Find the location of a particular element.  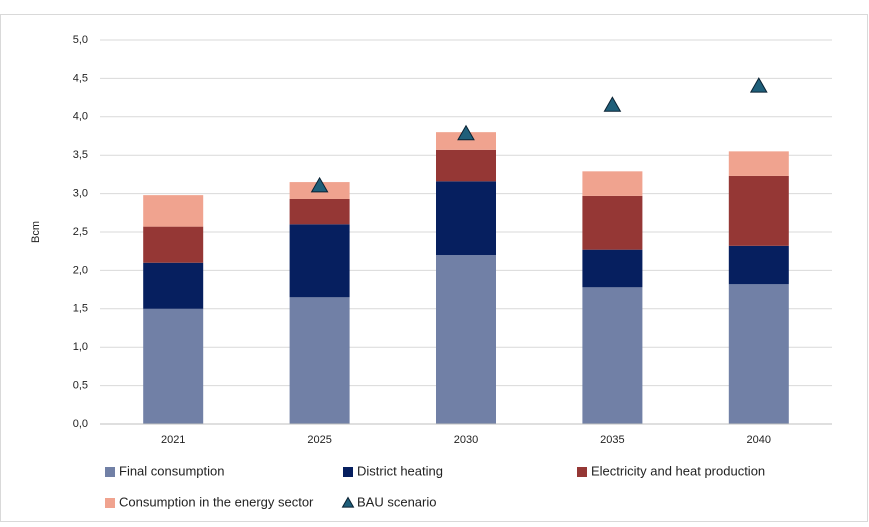

legend-label: Final consumption is located at coordinates (172, 470).